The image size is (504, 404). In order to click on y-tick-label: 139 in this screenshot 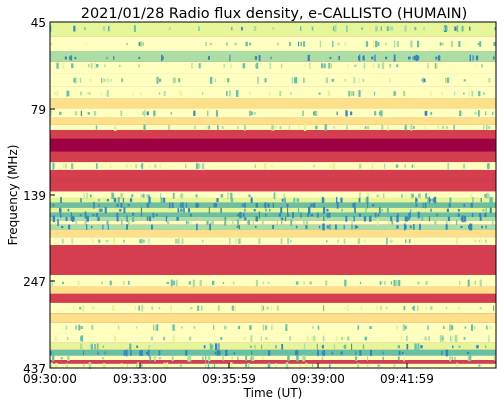, I will do `click(34, 196)`.